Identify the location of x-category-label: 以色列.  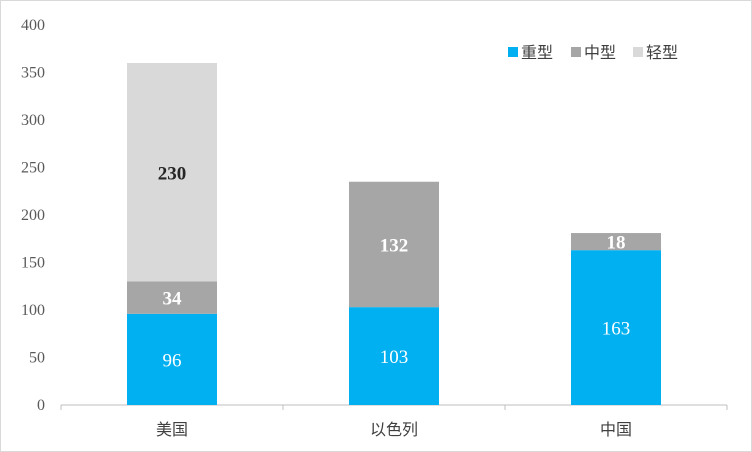
(394, 429).